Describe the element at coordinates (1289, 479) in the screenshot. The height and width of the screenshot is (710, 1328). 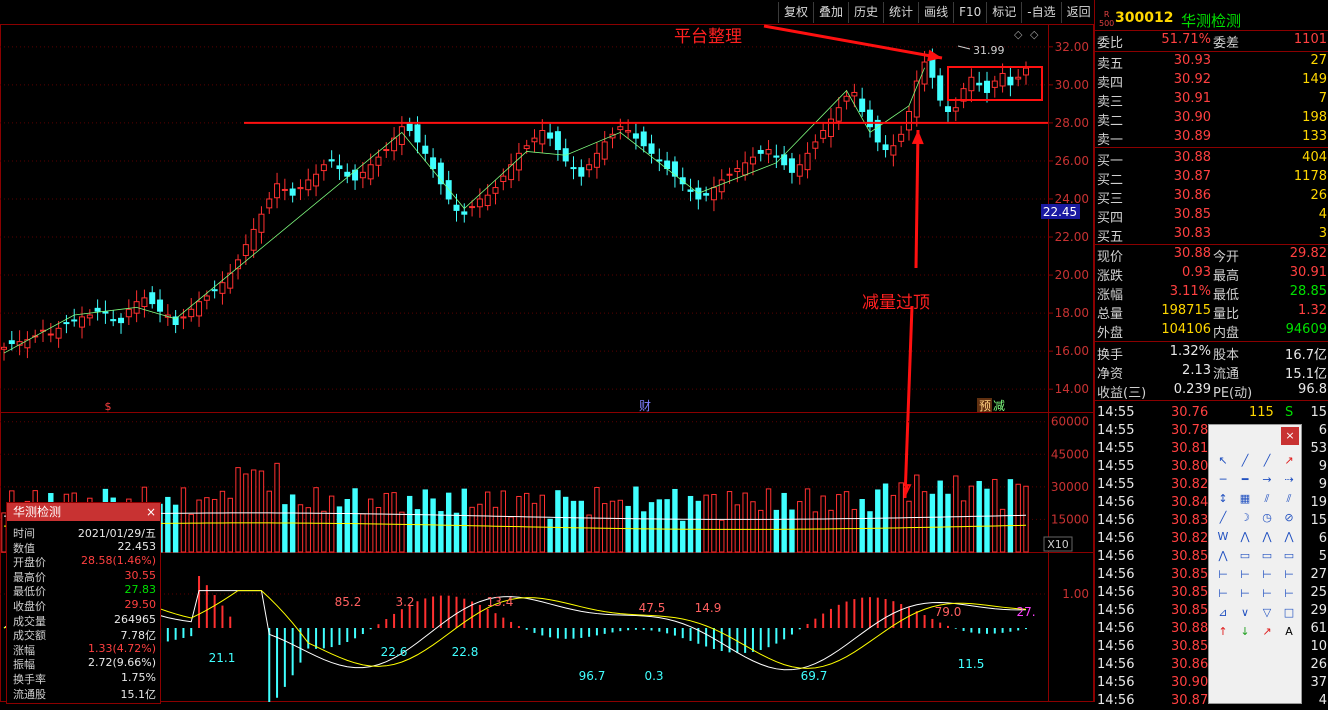
I see `drawing-tool-icon: ⇢` at that location.